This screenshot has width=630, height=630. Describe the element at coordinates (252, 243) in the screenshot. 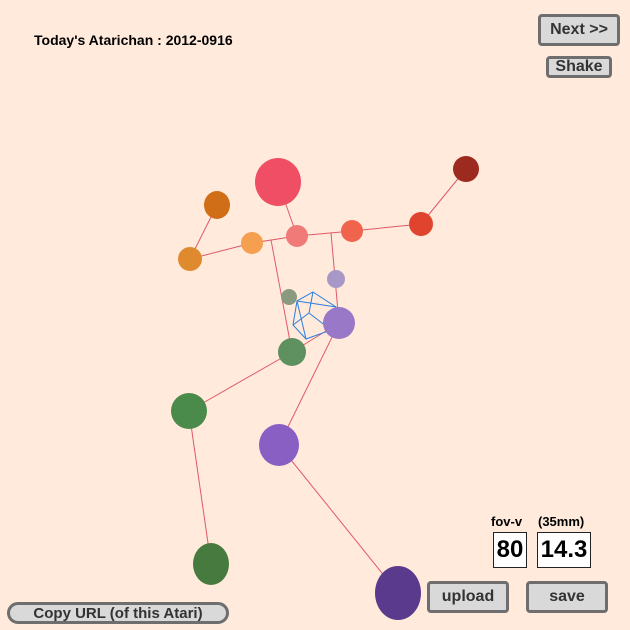

I see `joint-left-shoulder` at that location.